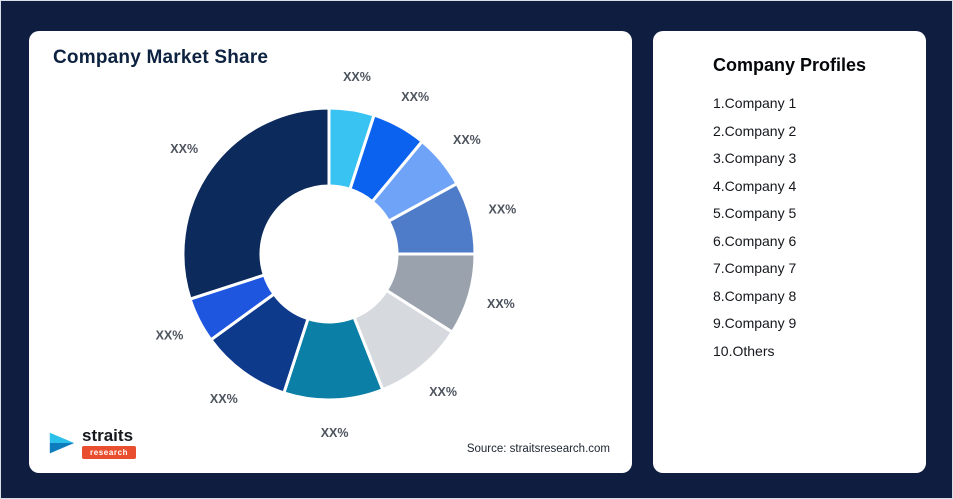 This screenshot has width=953, height=499. Describe the element at coordinates (108, 435) in the screenshot. I see `logo-brand-text: straits` at that location.